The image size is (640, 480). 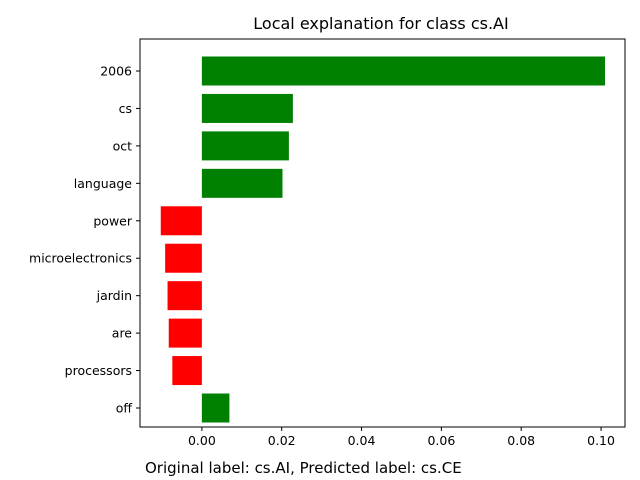 What do you see at coordinates (124, 408) in the screenshot?
I see `y-tick-label-off: off` at bounding box center [124, 408].